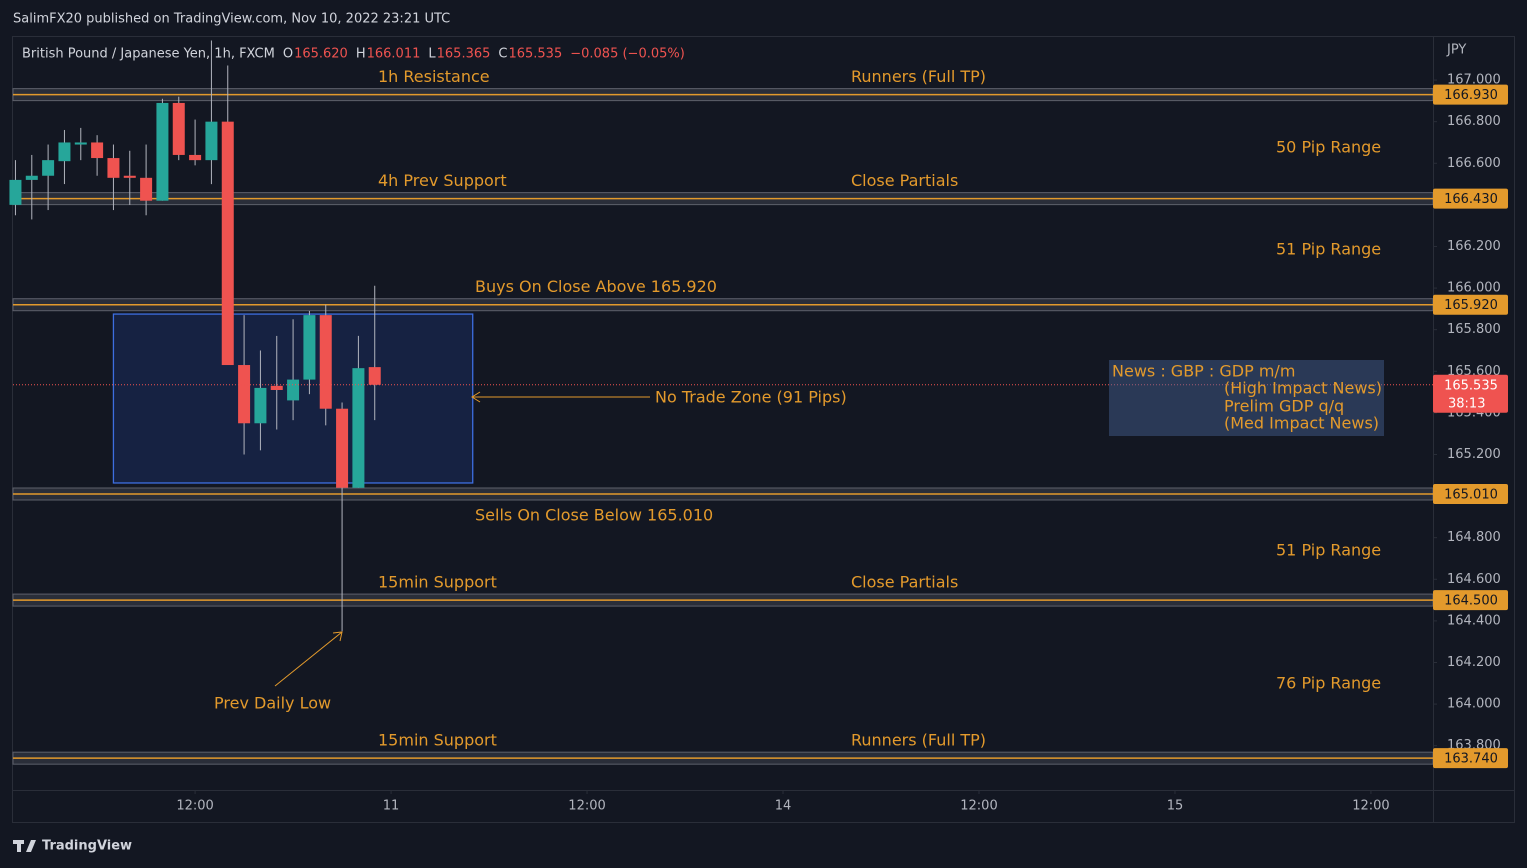  I want to click on news-line: News : GBP : GDP m/m, so click(1203, 371).